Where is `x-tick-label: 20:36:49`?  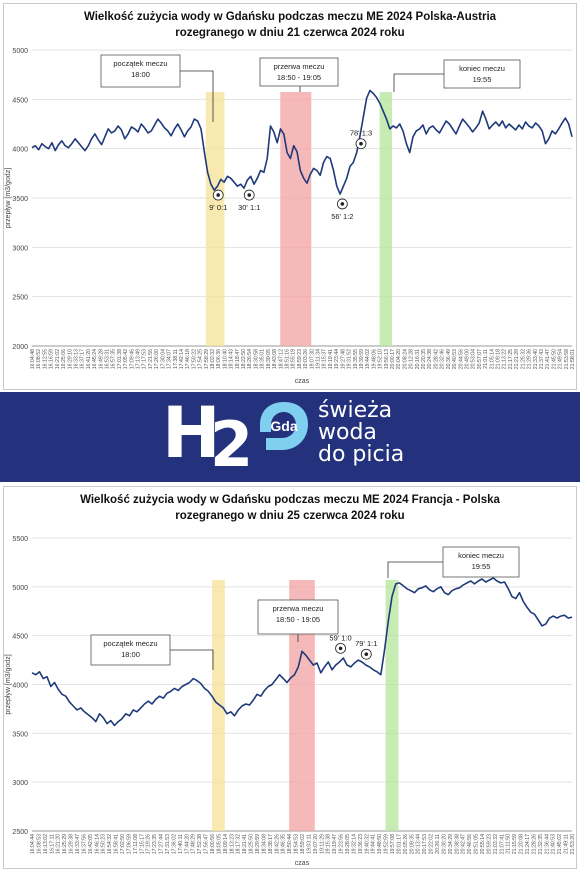 x-tick-label: 20:36:49 is located at coordinates (449, 359).